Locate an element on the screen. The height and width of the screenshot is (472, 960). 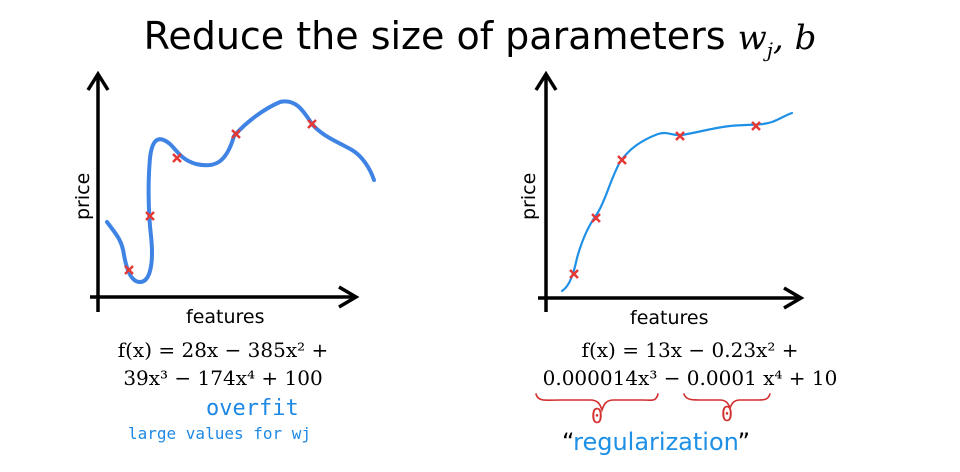
zero-annotation-cubic: 0 is located at coordinates (597, 416).